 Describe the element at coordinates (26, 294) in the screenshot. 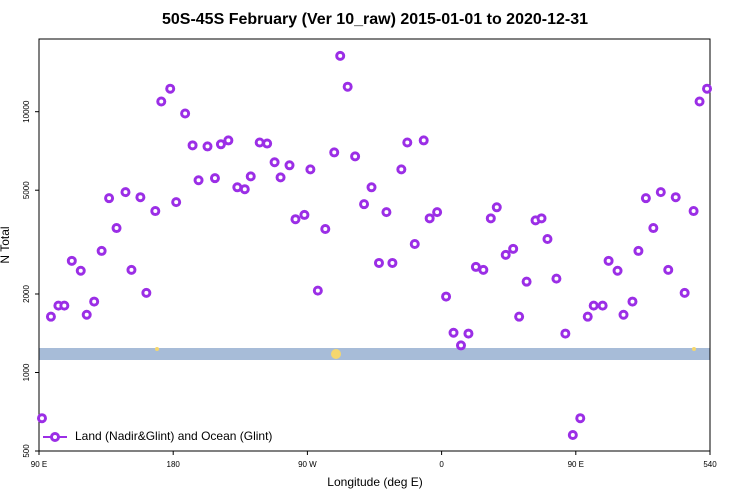

I see `y-tick-label: 2000` at that location.